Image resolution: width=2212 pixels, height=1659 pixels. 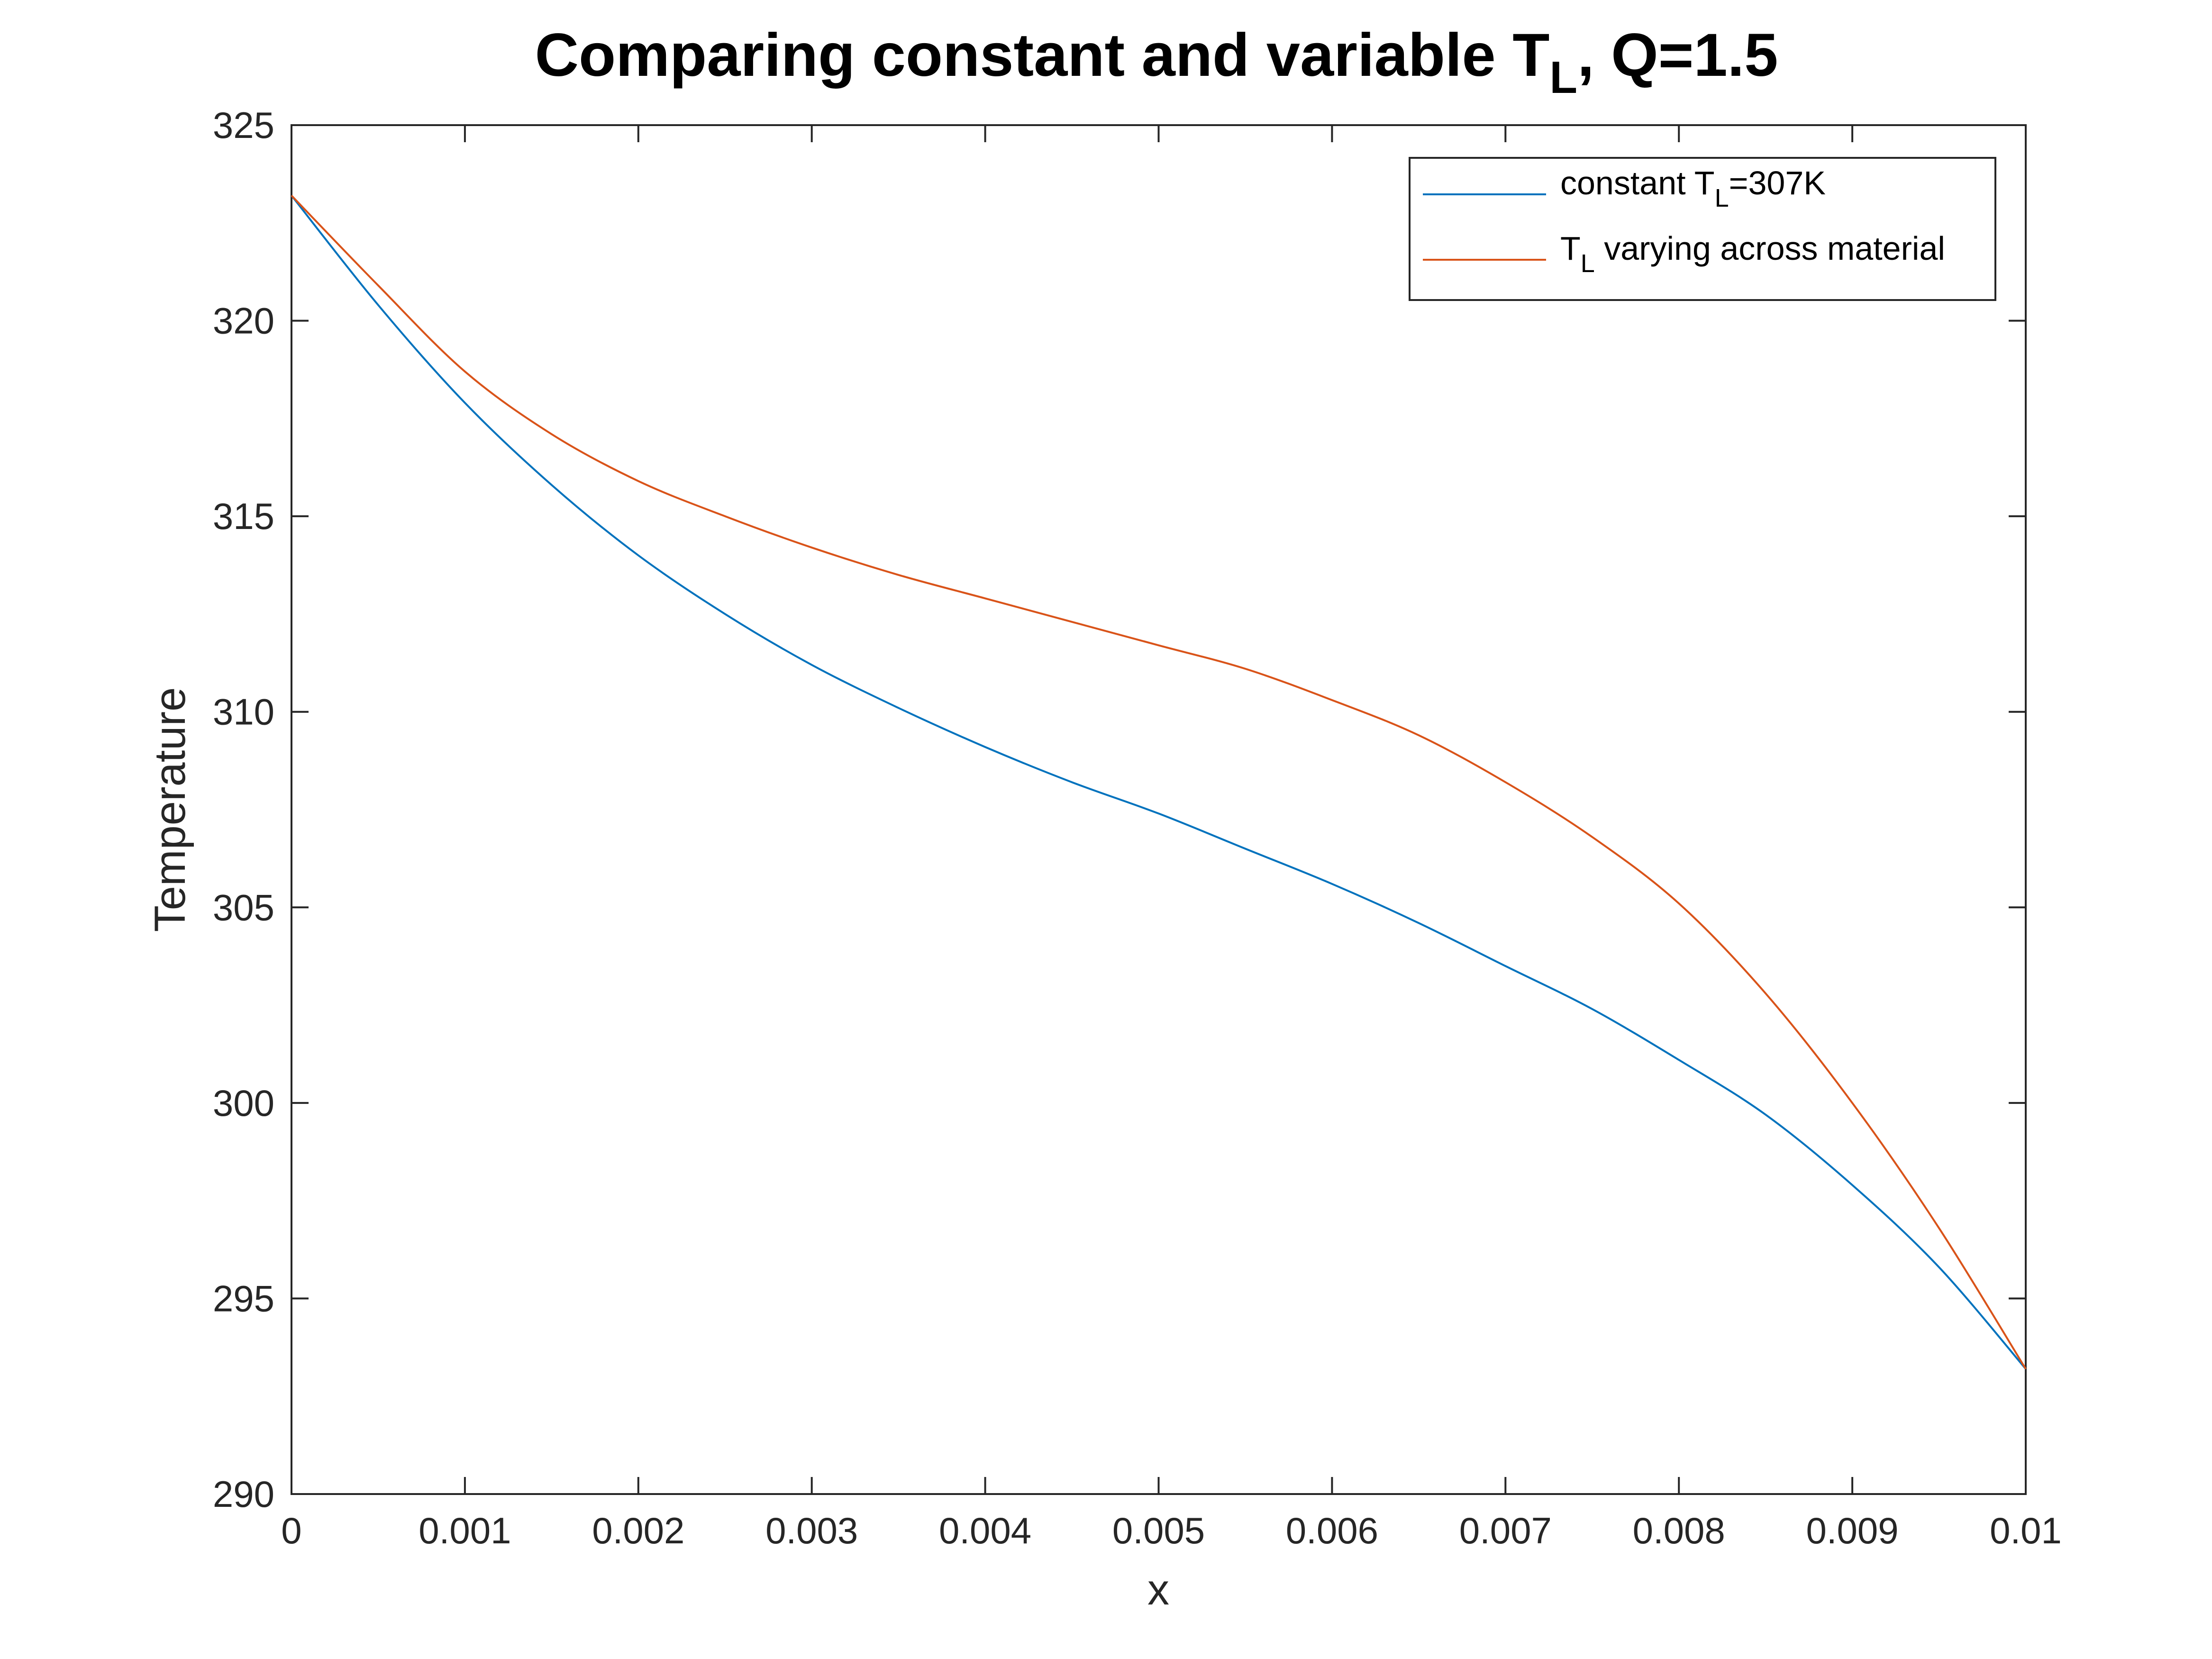 What do you see at coordinates (243, 516) in the screenshot?
I see `y-tick-label: 315` at bounding box center [243, 516].